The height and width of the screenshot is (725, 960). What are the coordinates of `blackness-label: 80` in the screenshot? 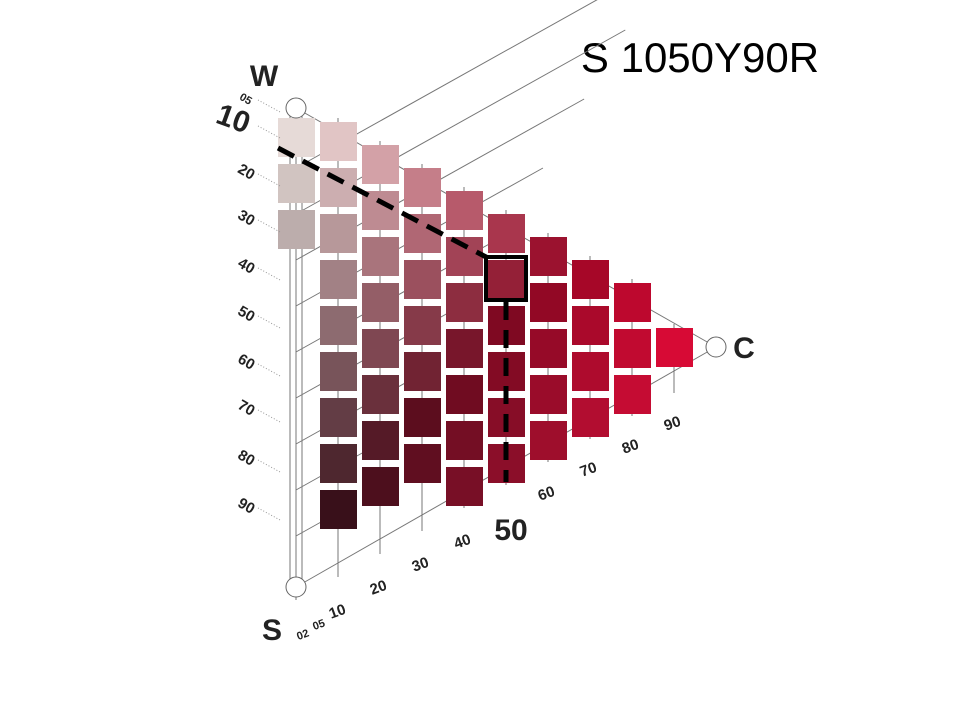 It's located at (246, 458).